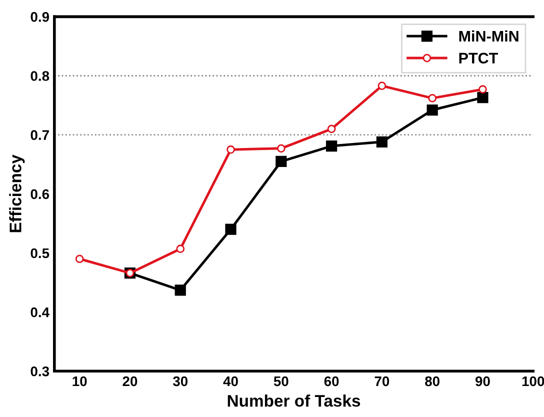 This screenshot has width=544, height=417. I want to click on x-tick-label: 90, so click(482, 381).